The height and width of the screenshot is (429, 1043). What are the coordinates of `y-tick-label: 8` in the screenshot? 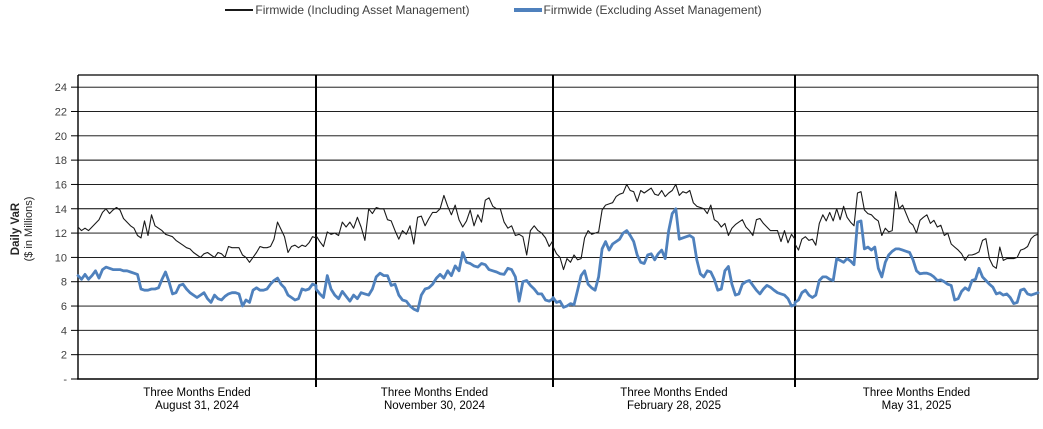 It's located at (64, 283).